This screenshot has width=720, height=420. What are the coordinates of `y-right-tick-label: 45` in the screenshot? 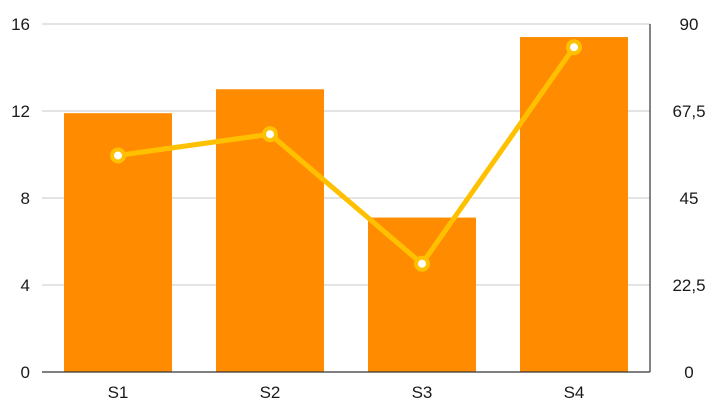 It's located at (689, 198).